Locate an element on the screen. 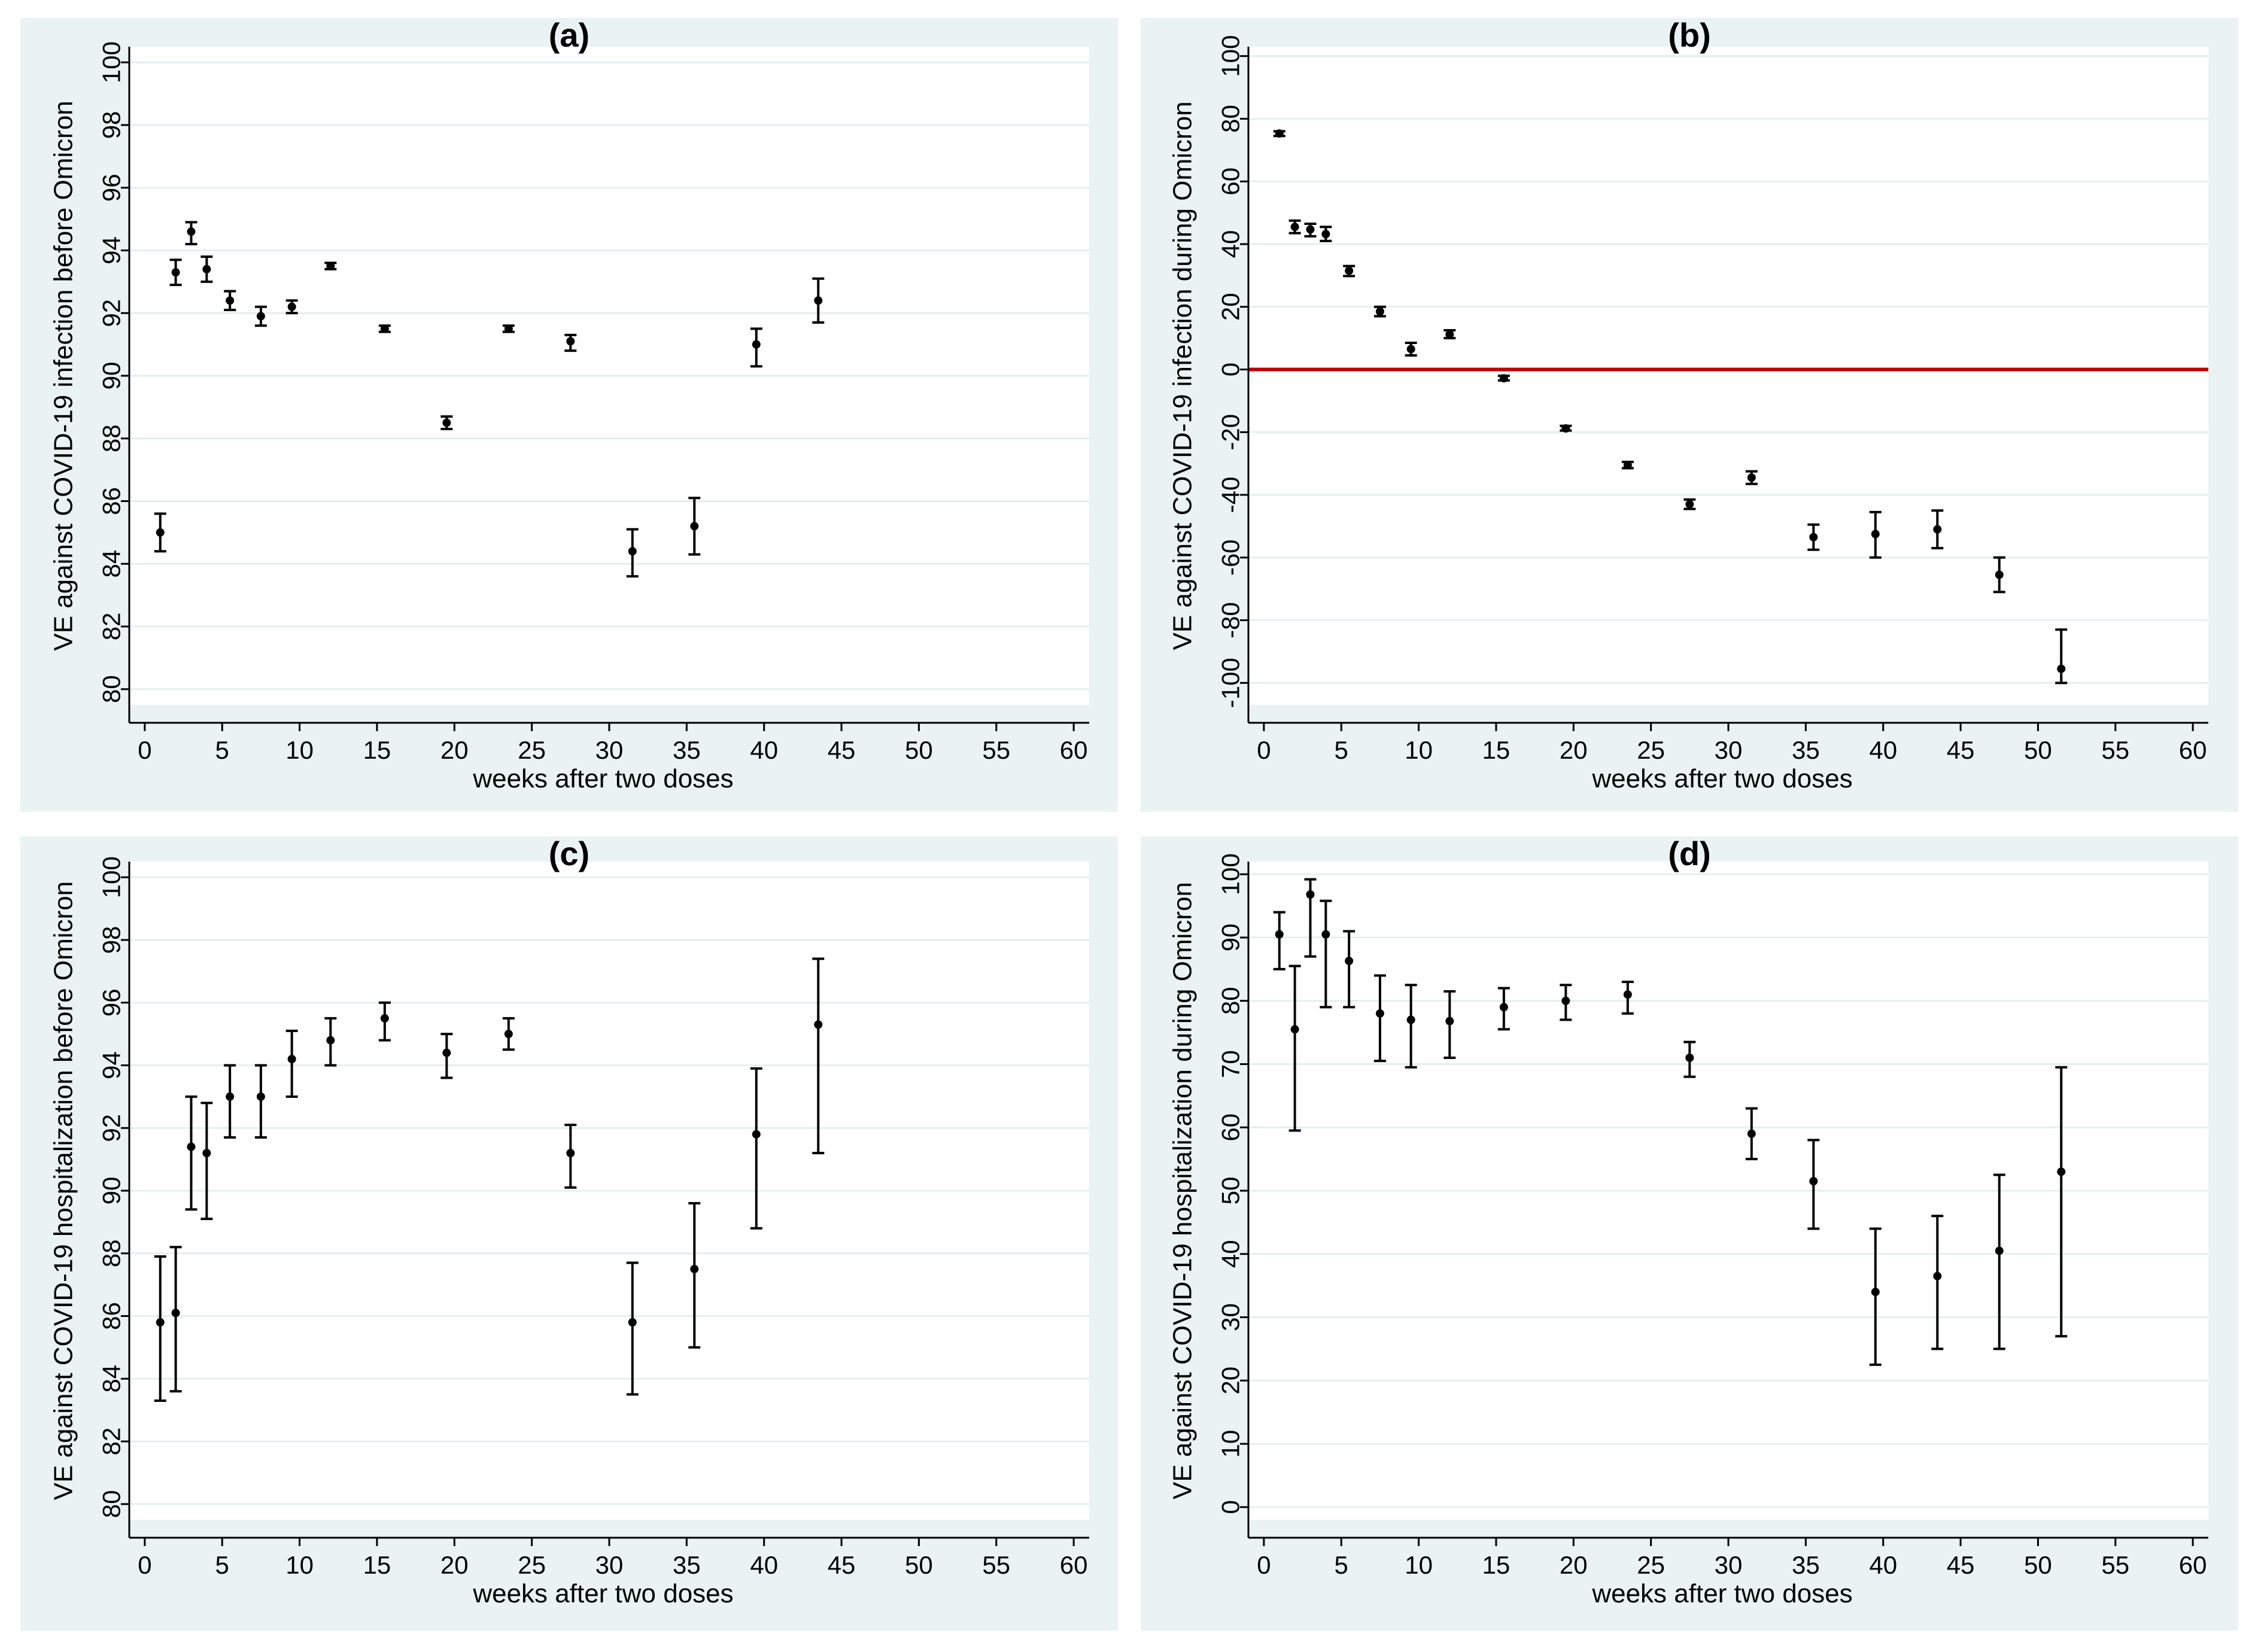 The image size is (2255, 1652). y-tick-label: 60 is located at coordinates (1231, 1127).